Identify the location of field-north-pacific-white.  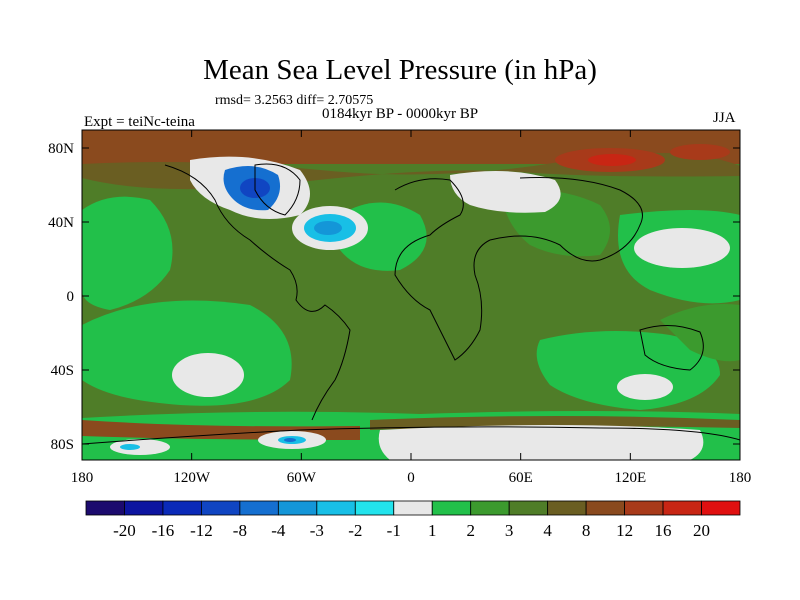
(682, 248).